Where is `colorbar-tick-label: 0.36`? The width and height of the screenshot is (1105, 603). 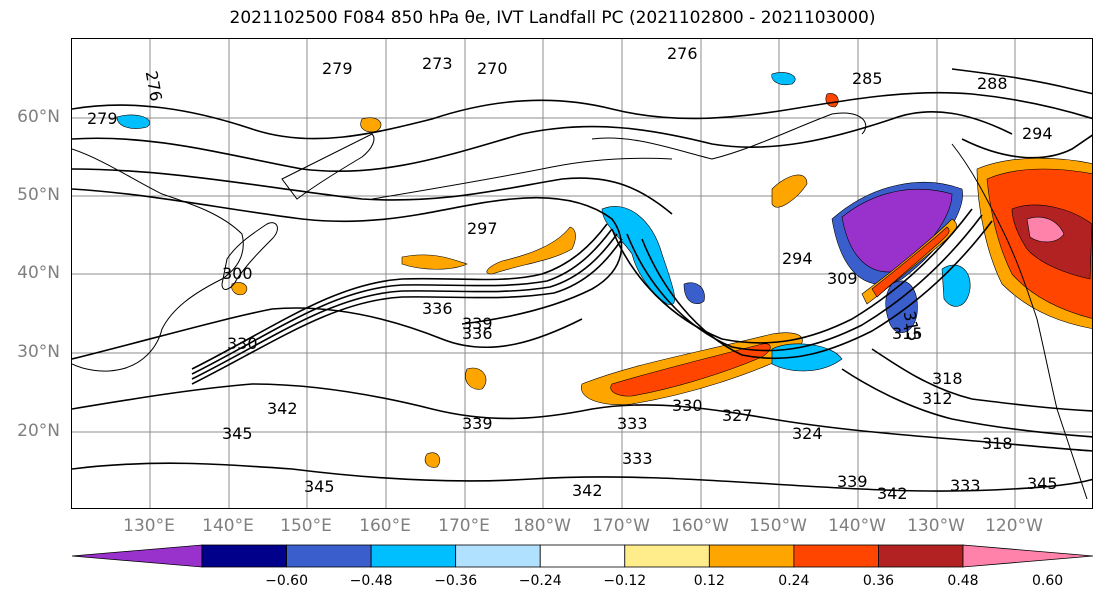 colorbar-tick-label: 0.36 is located at coordinates (878, 581).